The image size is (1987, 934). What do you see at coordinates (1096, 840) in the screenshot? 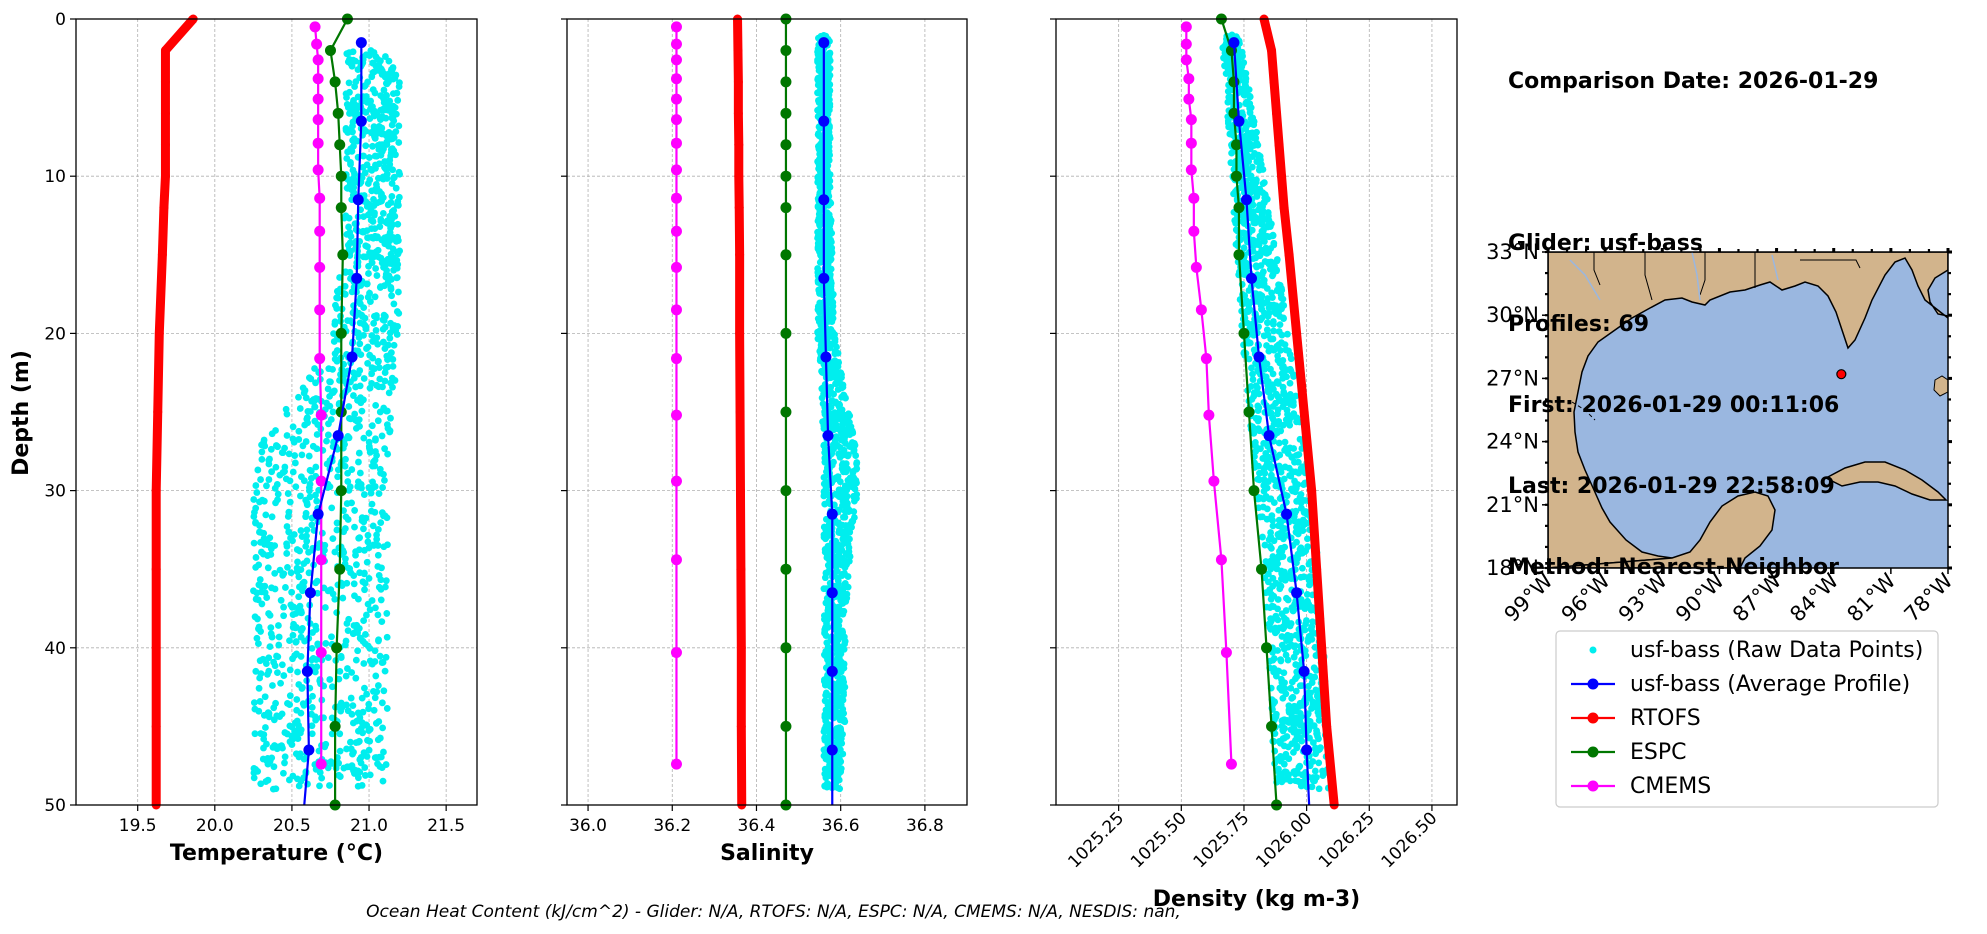
I see `x-tick-label: 1025.25` at bounding box center [1096, 840].